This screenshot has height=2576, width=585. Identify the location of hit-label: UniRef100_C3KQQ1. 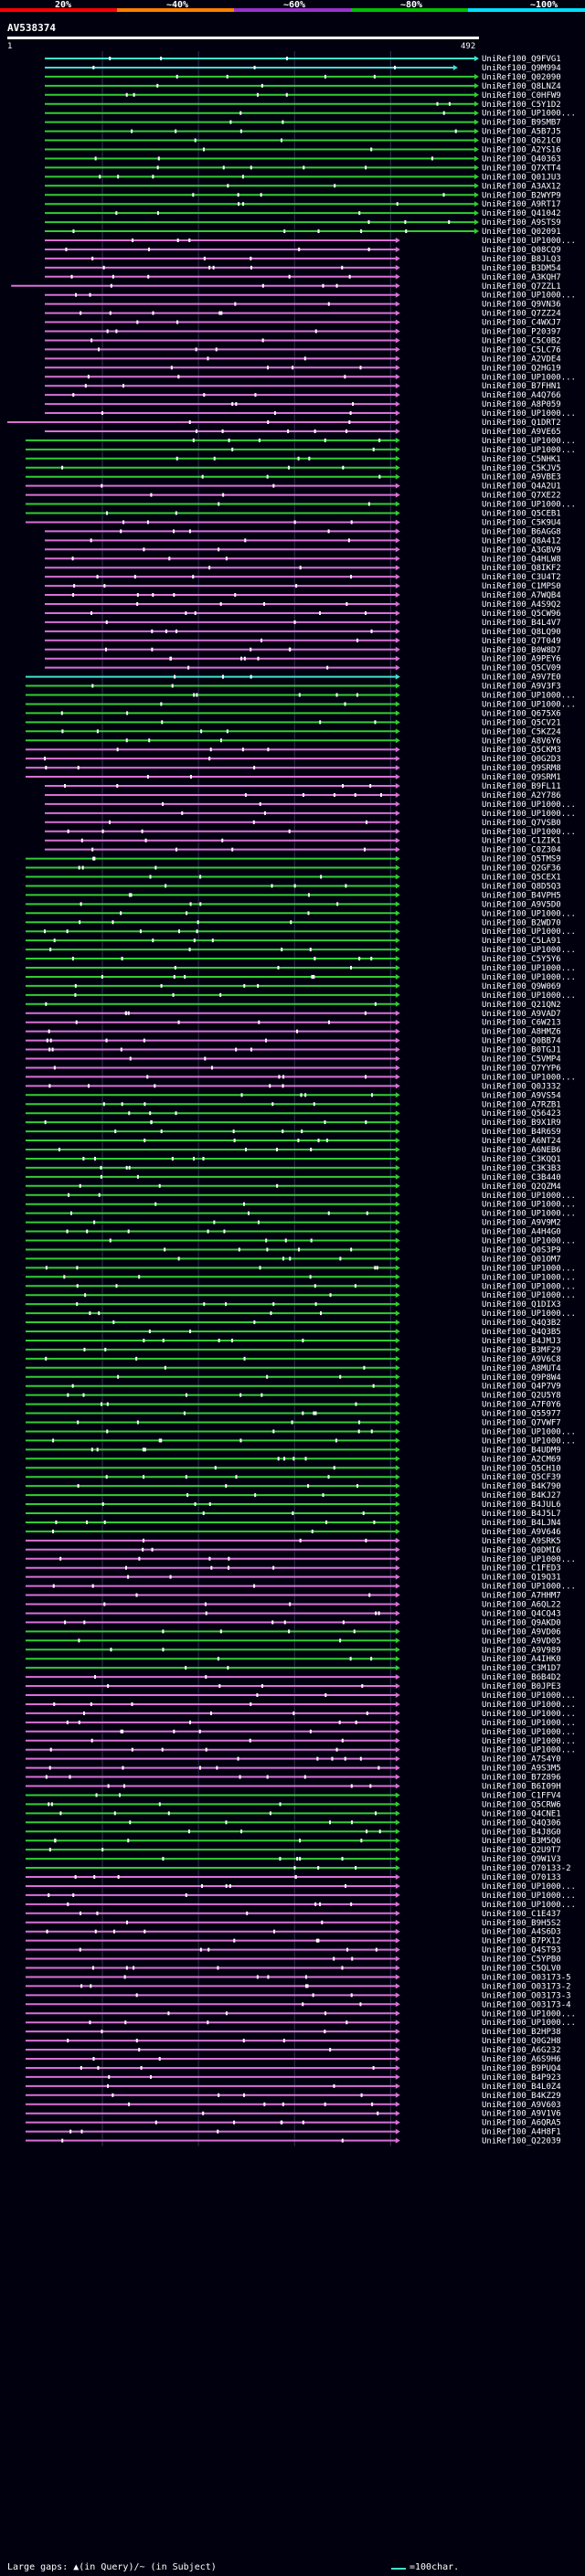
(521, 1159).